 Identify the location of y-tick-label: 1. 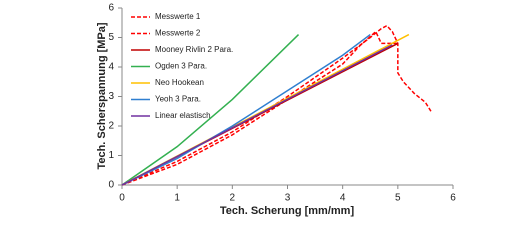
(111, 155).